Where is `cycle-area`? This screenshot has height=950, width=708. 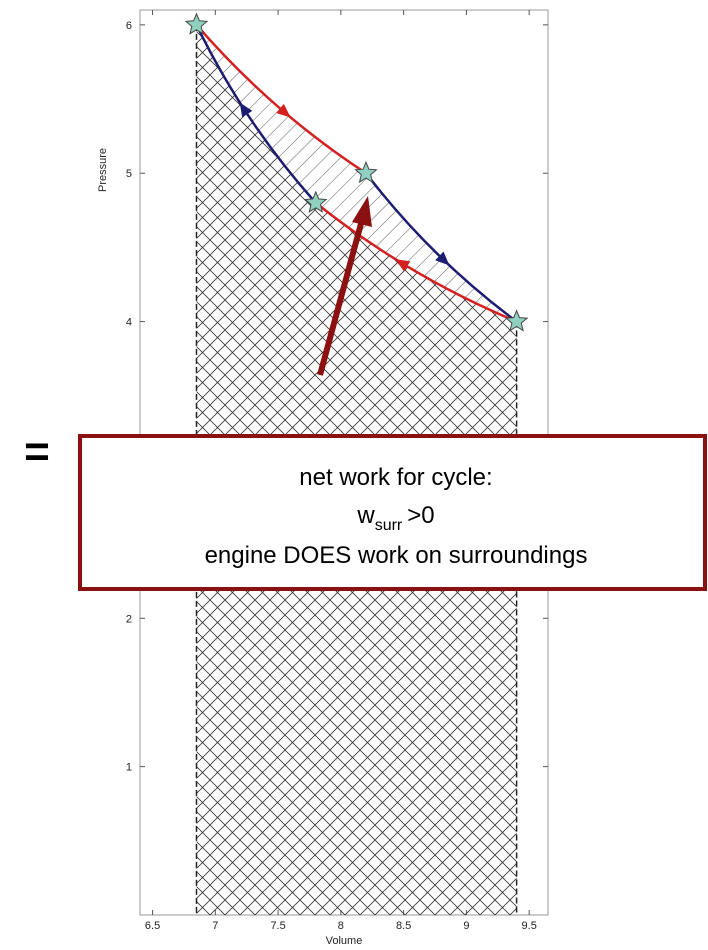
cycle-area is located at coordinates (356, 173).